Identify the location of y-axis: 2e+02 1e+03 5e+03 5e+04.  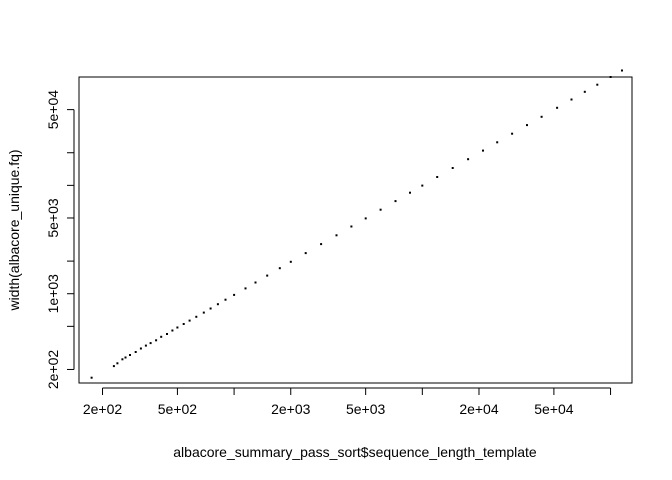
(60, 240).